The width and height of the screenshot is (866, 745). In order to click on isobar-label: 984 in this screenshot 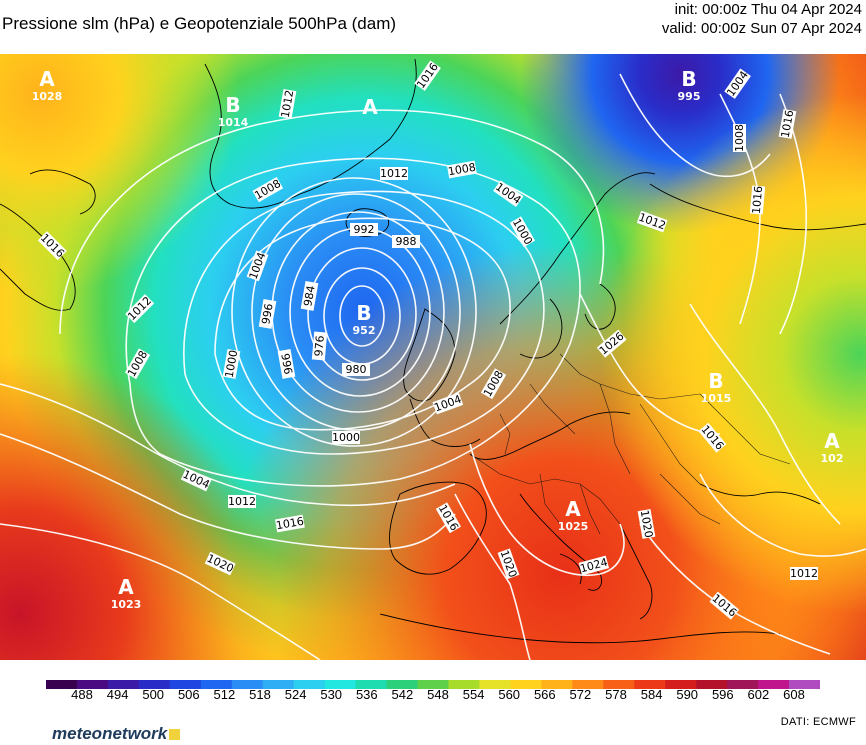, I will do `click(309, 295)`.